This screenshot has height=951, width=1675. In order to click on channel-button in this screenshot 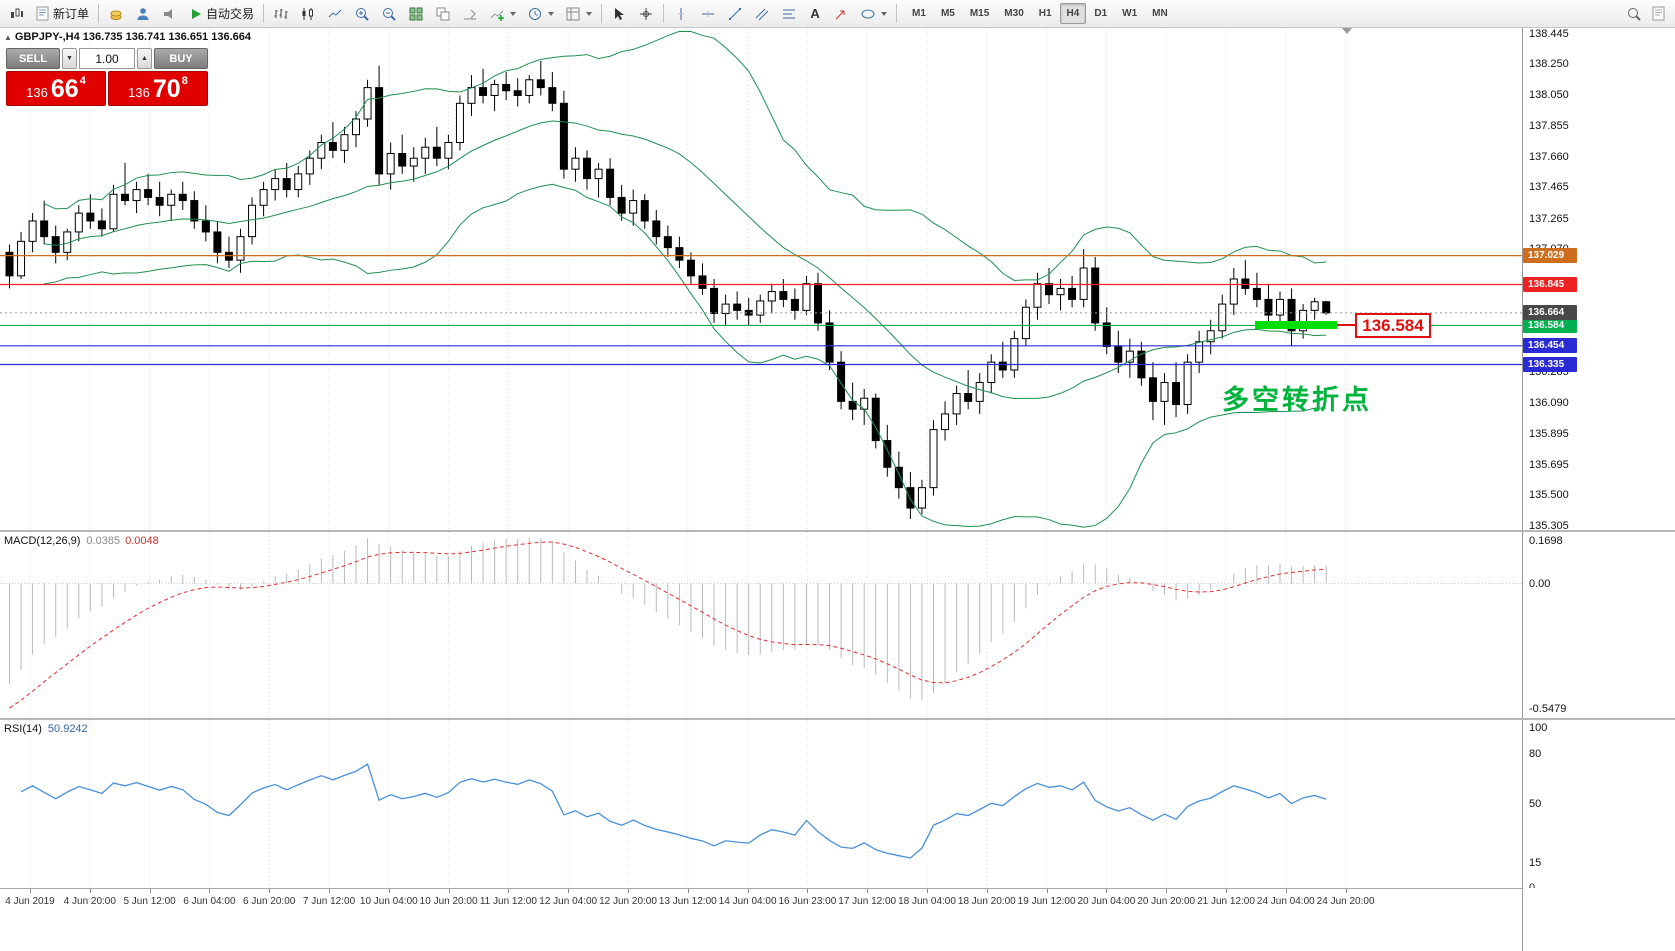, I will do `click(762, 13)`.